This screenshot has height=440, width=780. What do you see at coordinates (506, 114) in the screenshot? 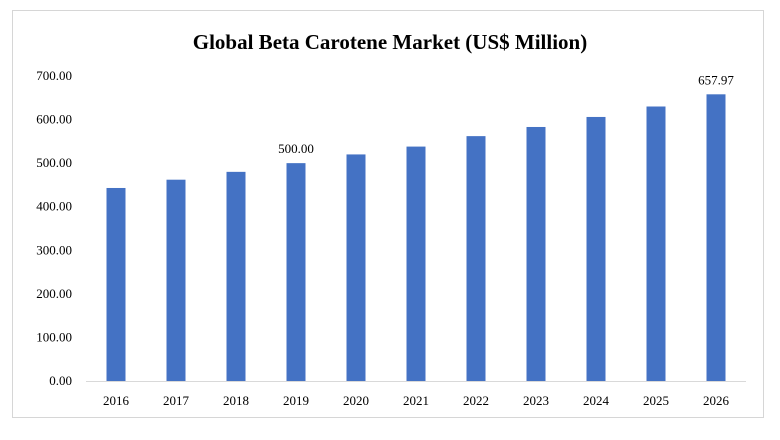
I see `data-labels: 500.00 657.97` at bounding box center [506, 114].